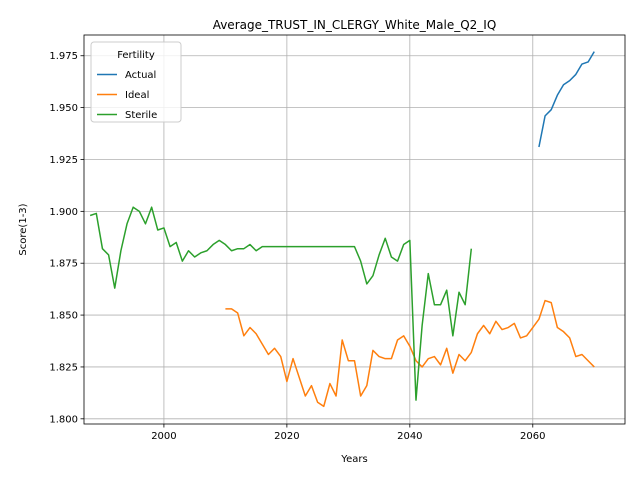 This screenshot has width=640, height=480. What do you see at coordinates (532, 436) in the screenshot?
I see `x-tick-label: 2060` at bounding box center [532, 436].